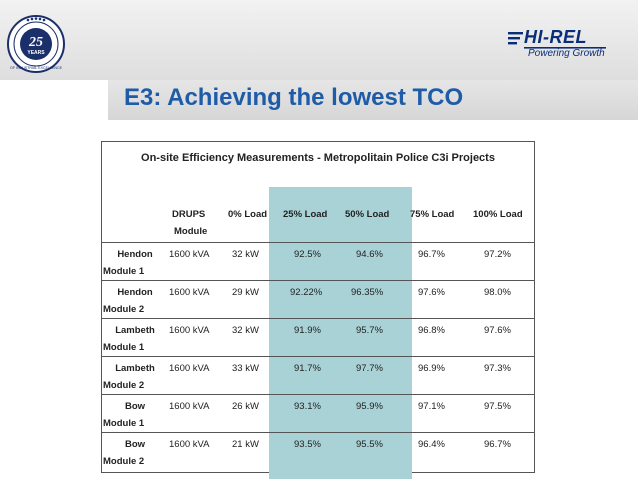 The width and height of the screenshot is (638, 479). Describe the element at coordinates (497, 444) in the screenshot. I see `cell-load-100: 96.7%` at that location.